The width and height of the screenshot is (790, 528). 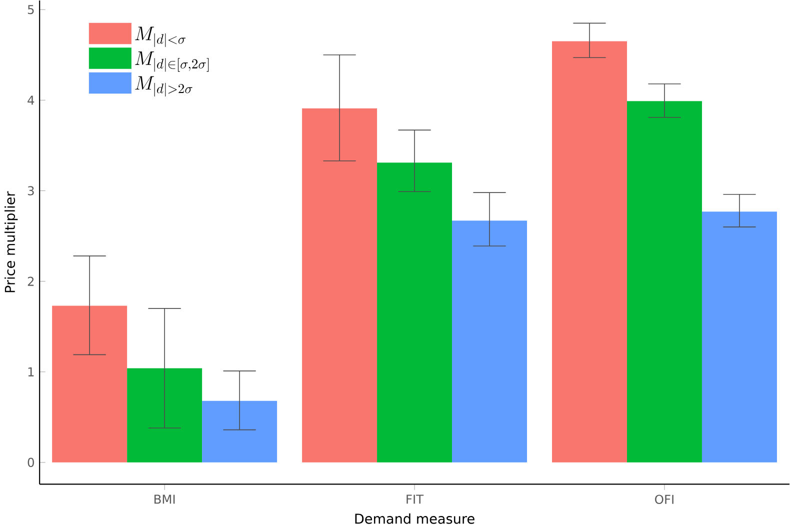 What do you see at coordinates (414, 518) in the screenshot?
I see `x-axis-title: Demand measure` at bounding box center [414, 518].